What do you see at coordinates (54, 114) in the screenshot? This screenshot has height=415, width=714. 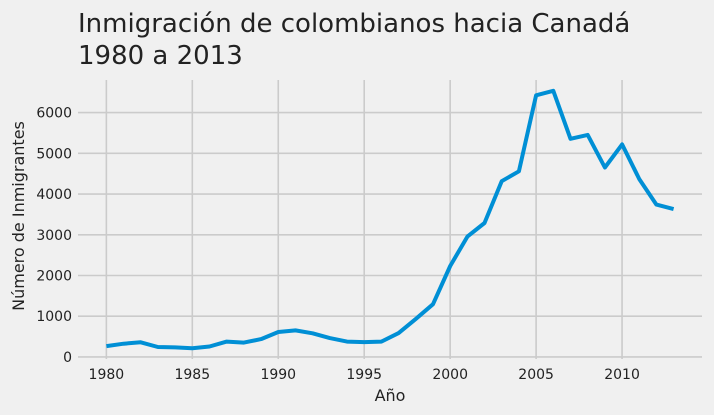 I see `y-tick-label: 6000` at bounding box center [54, 114].